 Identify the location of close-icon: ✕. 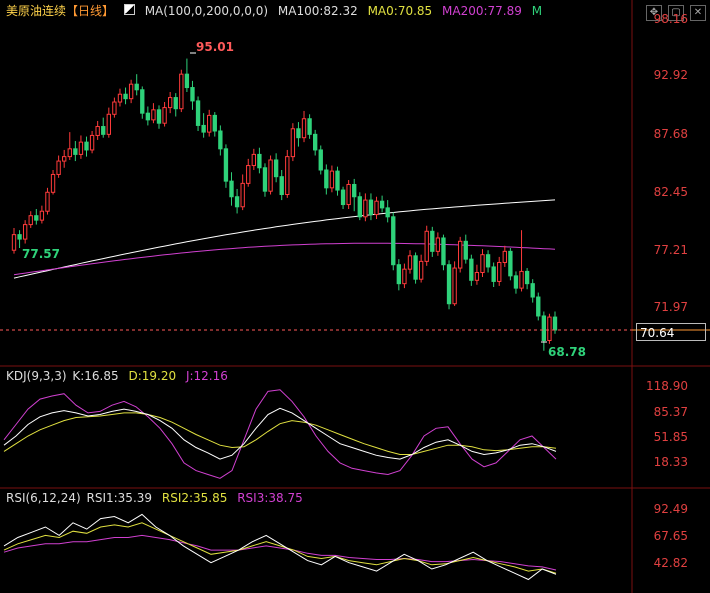
(698, 13).